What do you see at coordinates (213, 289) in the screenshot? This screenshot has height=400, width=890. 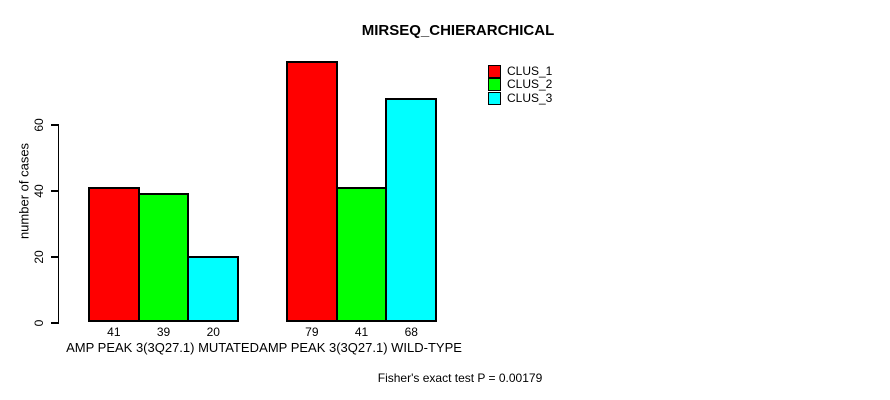 I see `bar-clus_3-group1` at bounding box center [213, 289].